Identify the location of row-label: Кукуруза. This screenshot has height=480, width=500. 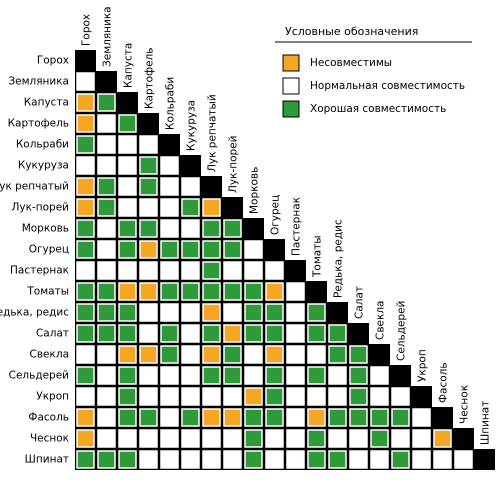
(43, 166).